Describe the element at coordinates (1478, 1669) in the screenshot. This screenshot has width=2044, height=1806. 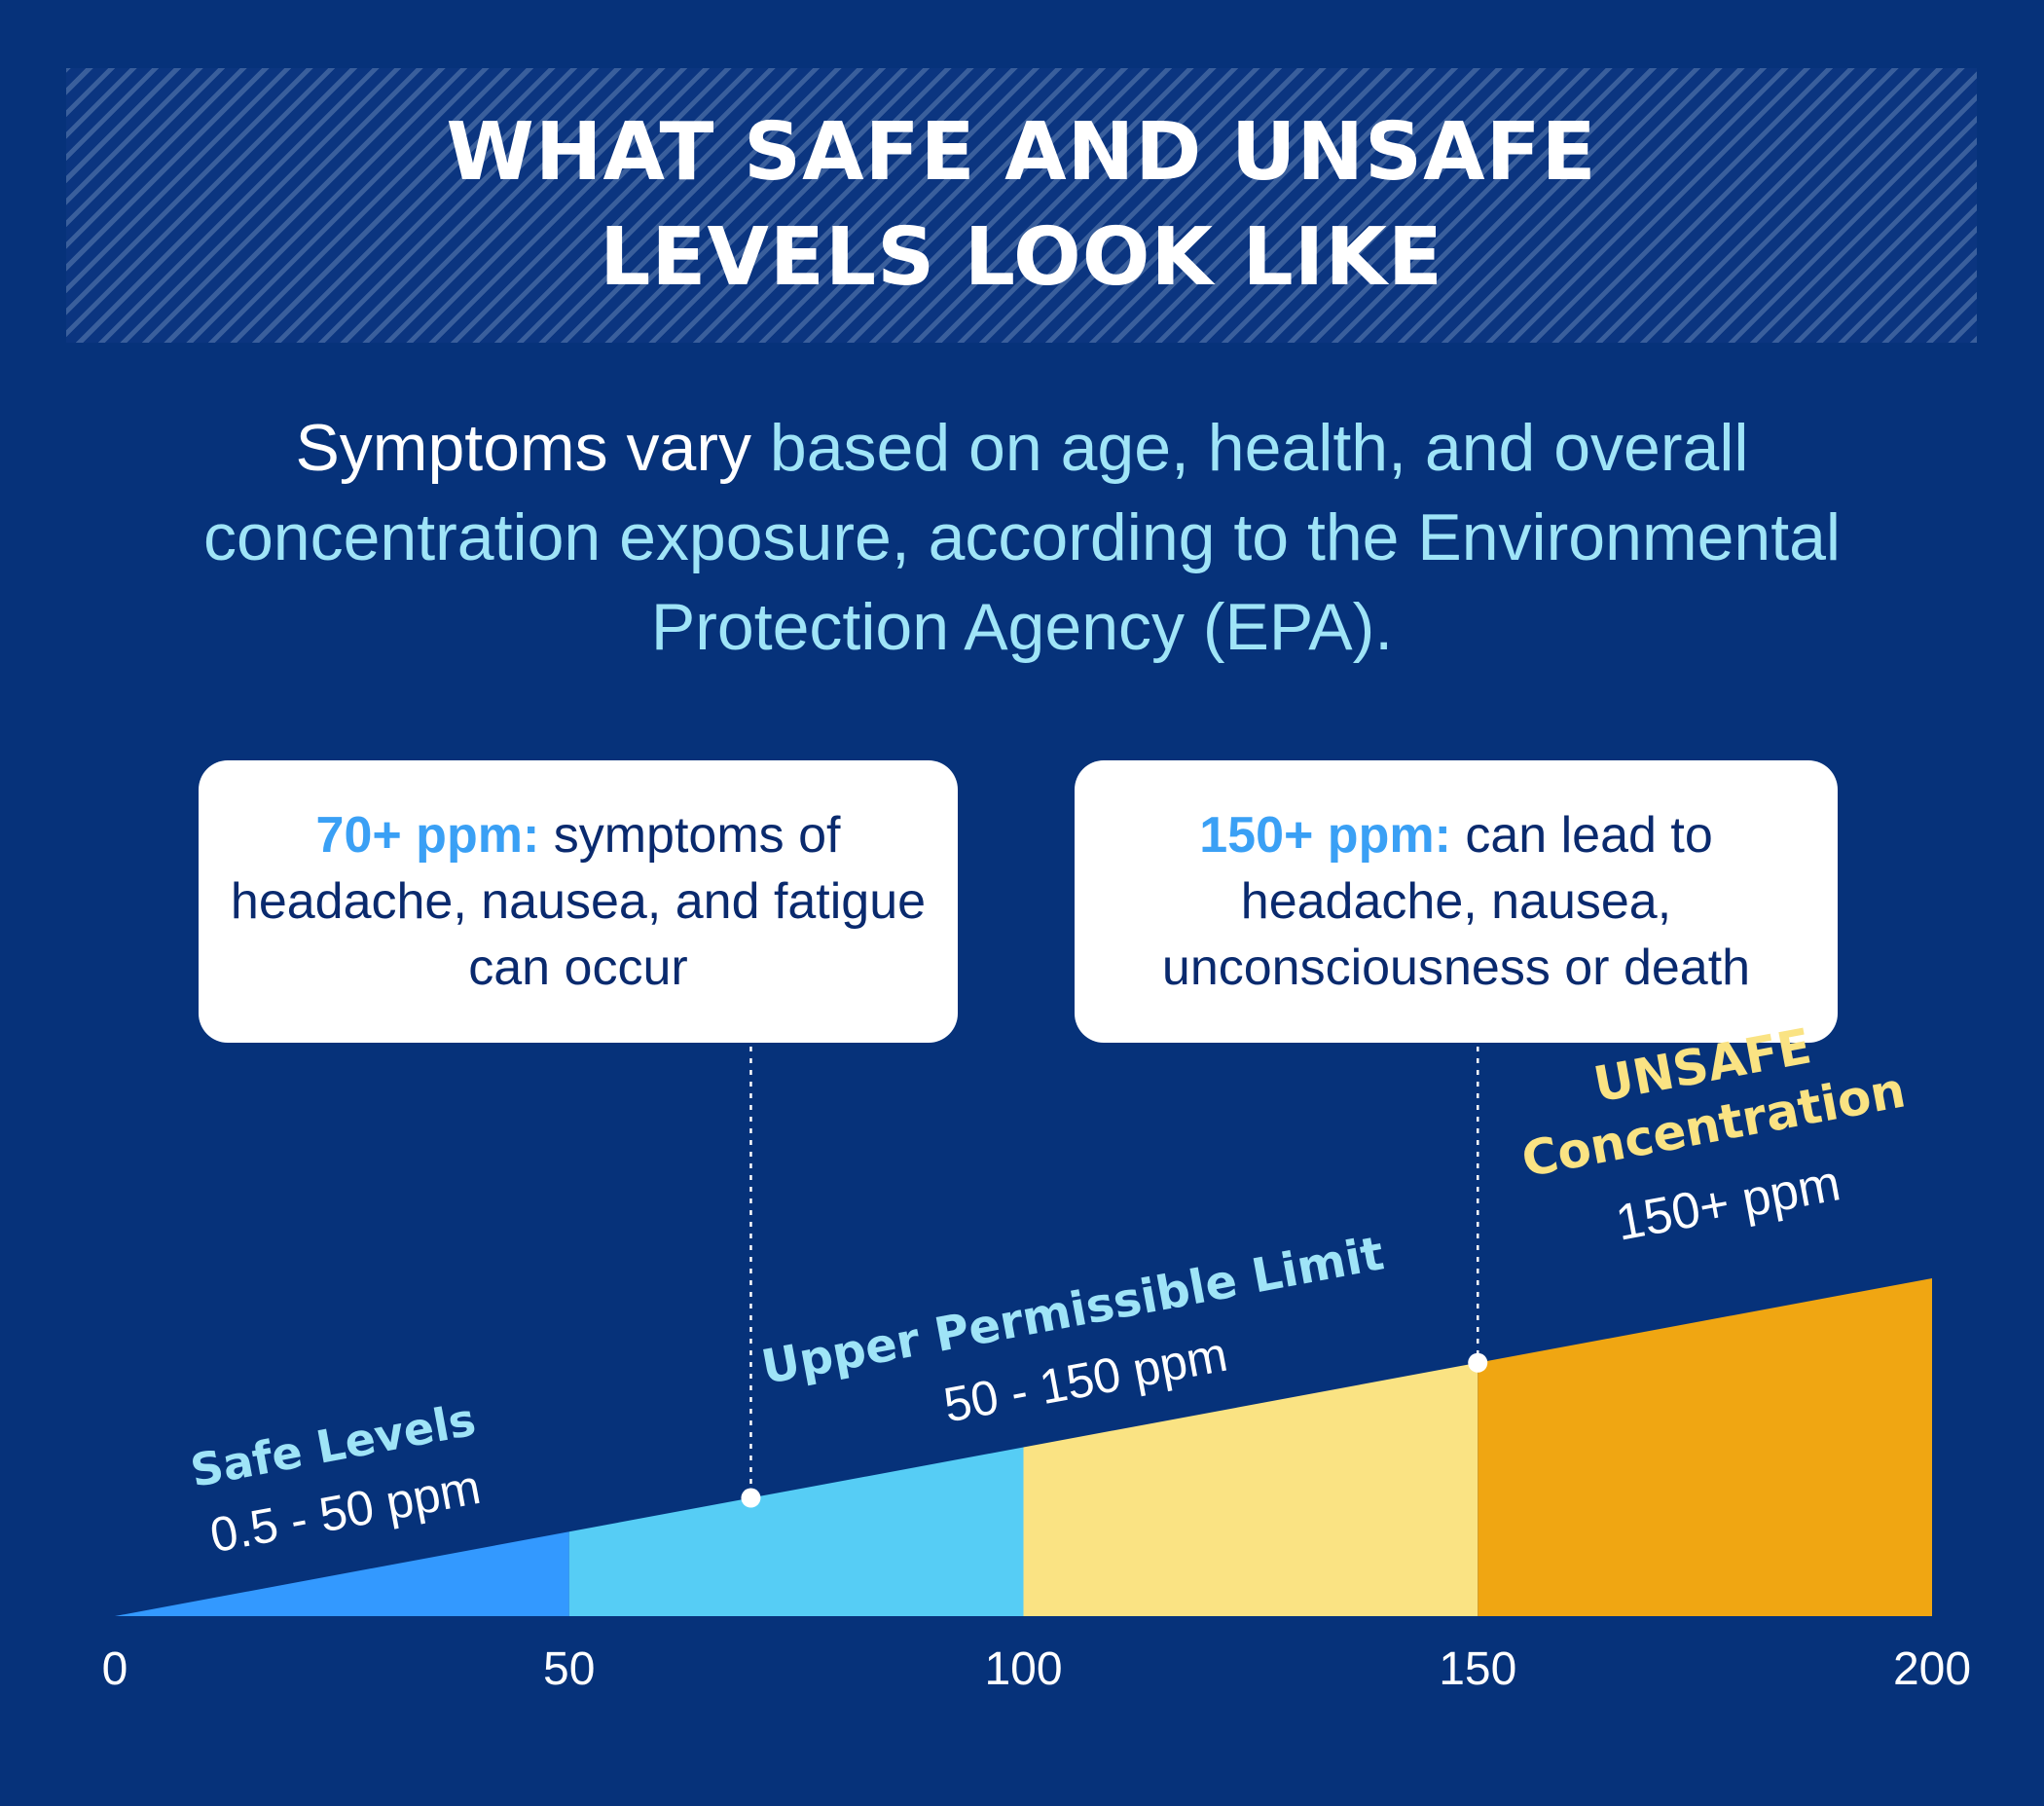
I see `x-tick-label: 150` at that location.